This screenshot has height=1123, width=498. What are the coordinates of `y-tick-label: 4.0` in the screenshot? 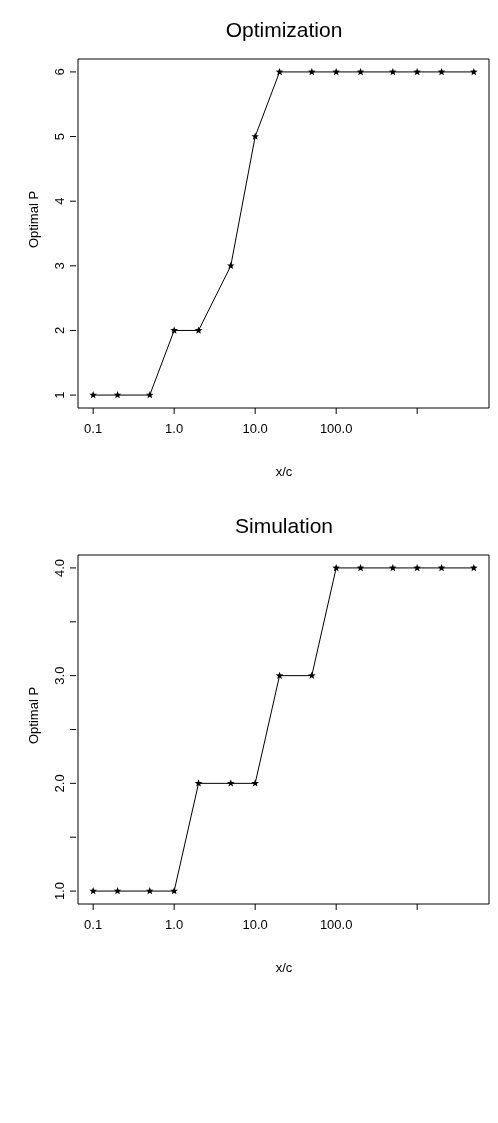 It's located at (59, 567).